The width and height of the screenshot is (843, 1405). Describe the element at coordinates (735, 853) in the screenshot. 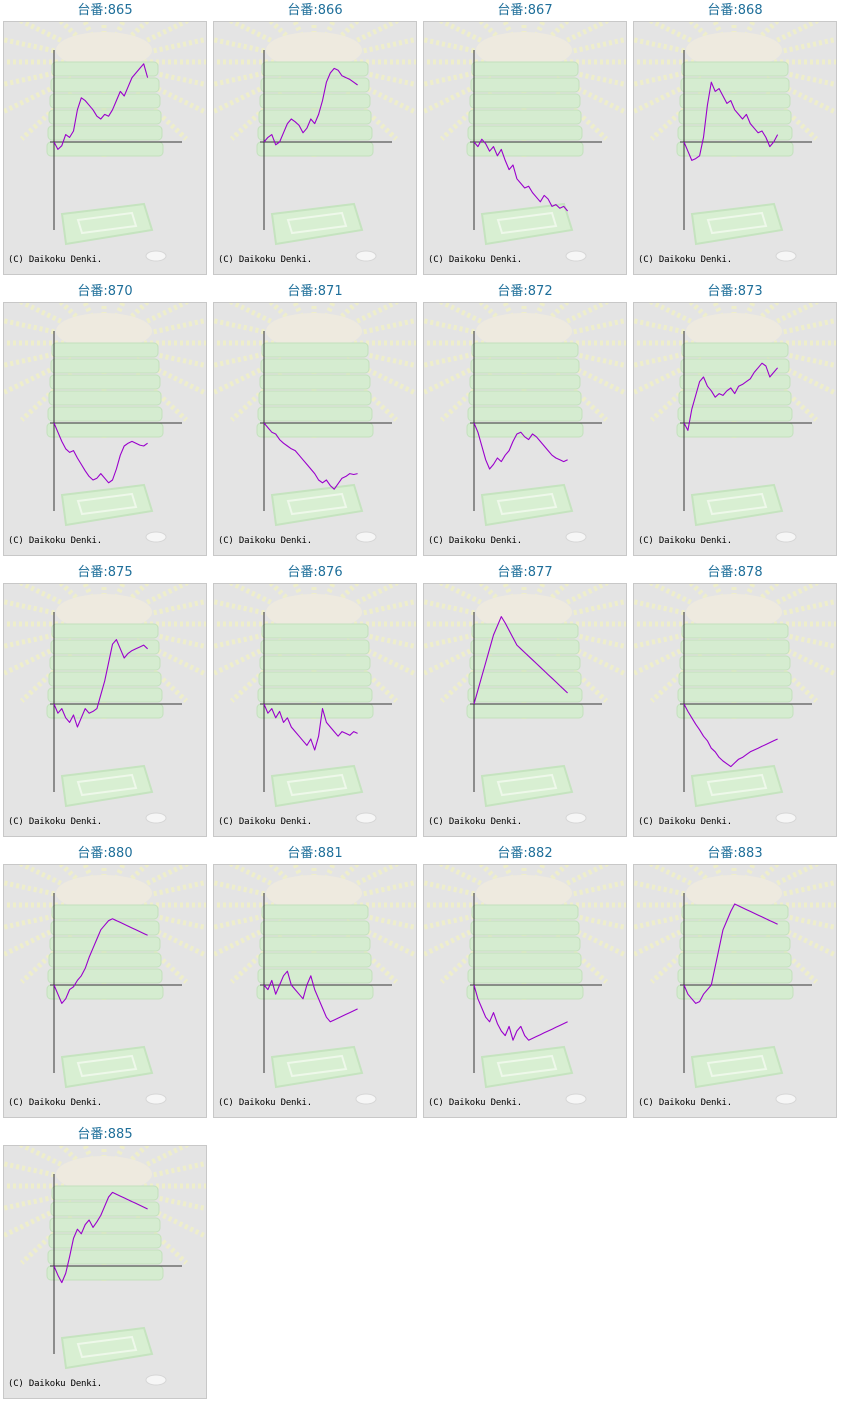

I see `machine-title: 台番:883` at that location.